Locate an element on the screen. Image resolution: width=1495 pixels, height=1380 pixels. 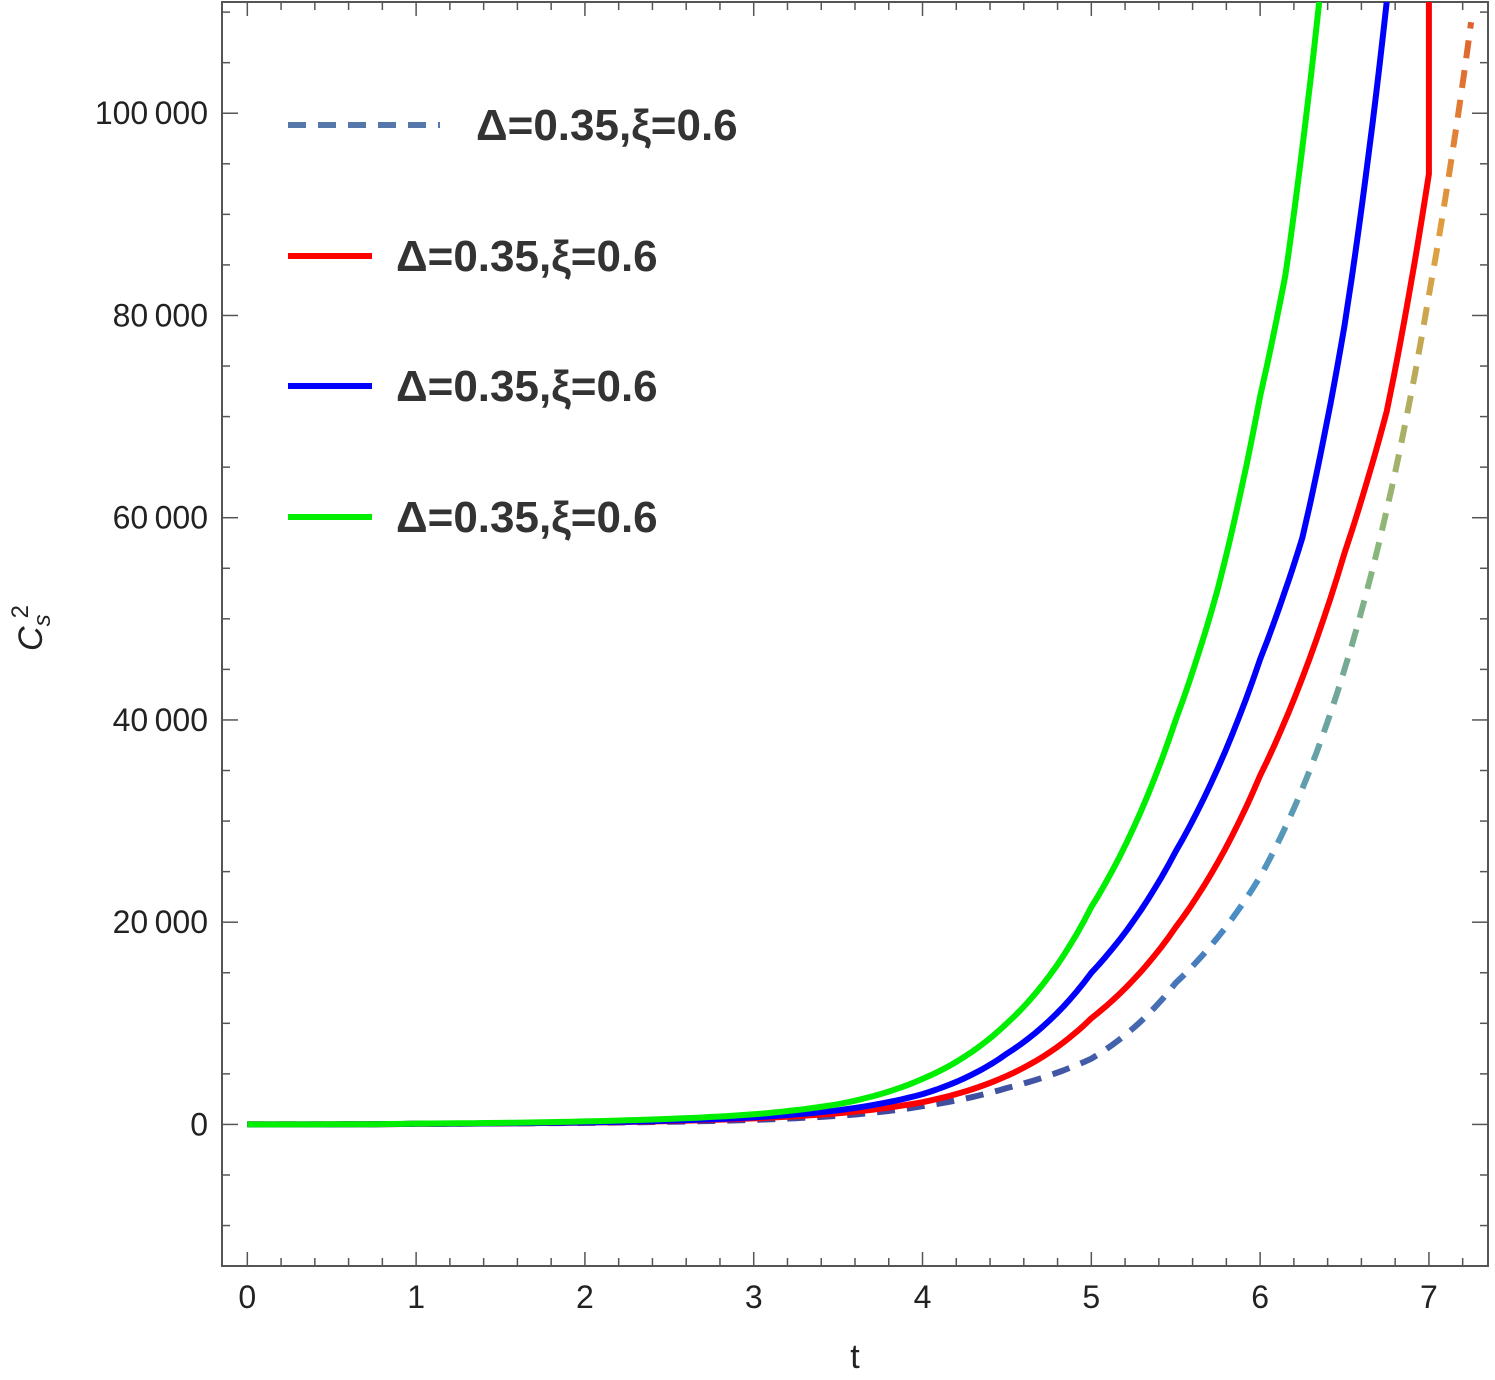
x-tick-label: 6 is located at coordinates (1260, 1297).